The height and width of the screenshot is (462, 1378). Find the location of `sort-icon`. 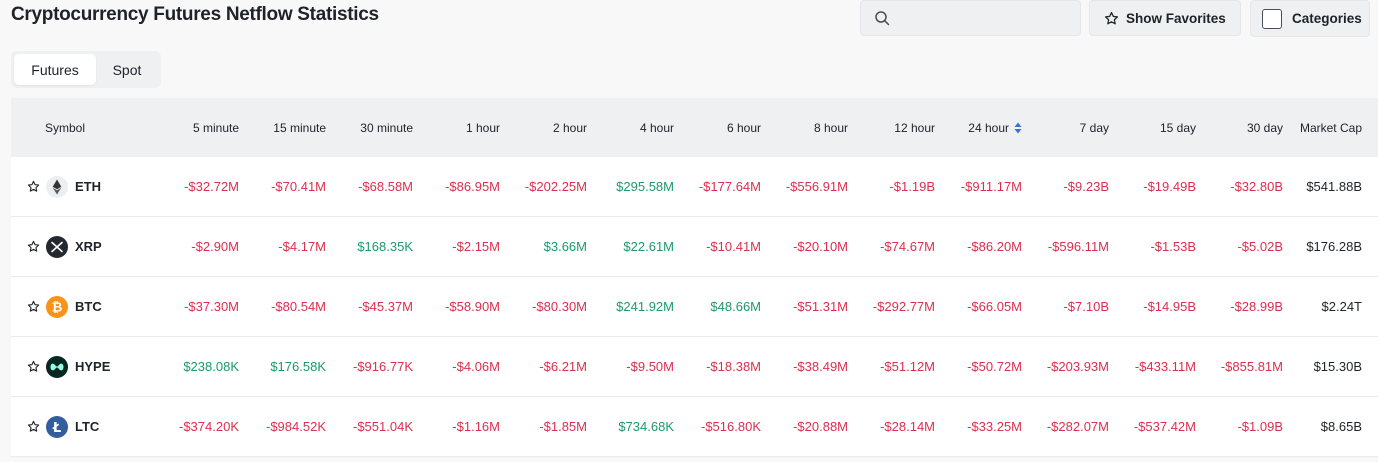

sort-icon is located at coordinates (1018, 128).